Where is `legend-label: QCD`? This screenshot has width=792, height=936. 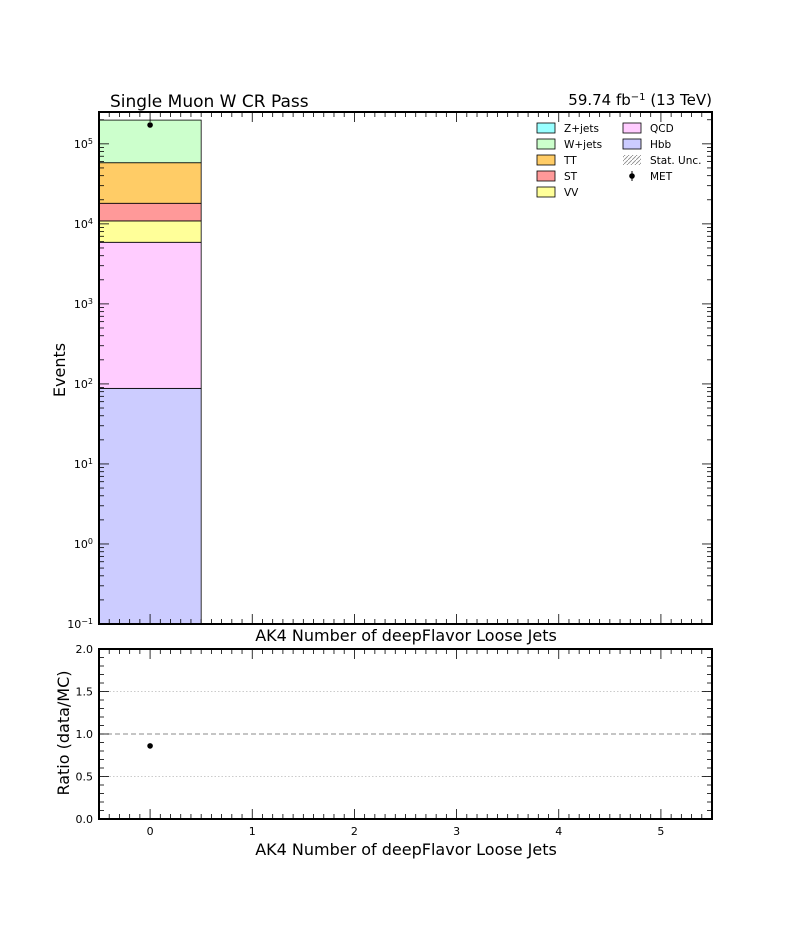 legend-label: QCD is located at coordinates (662, 129).